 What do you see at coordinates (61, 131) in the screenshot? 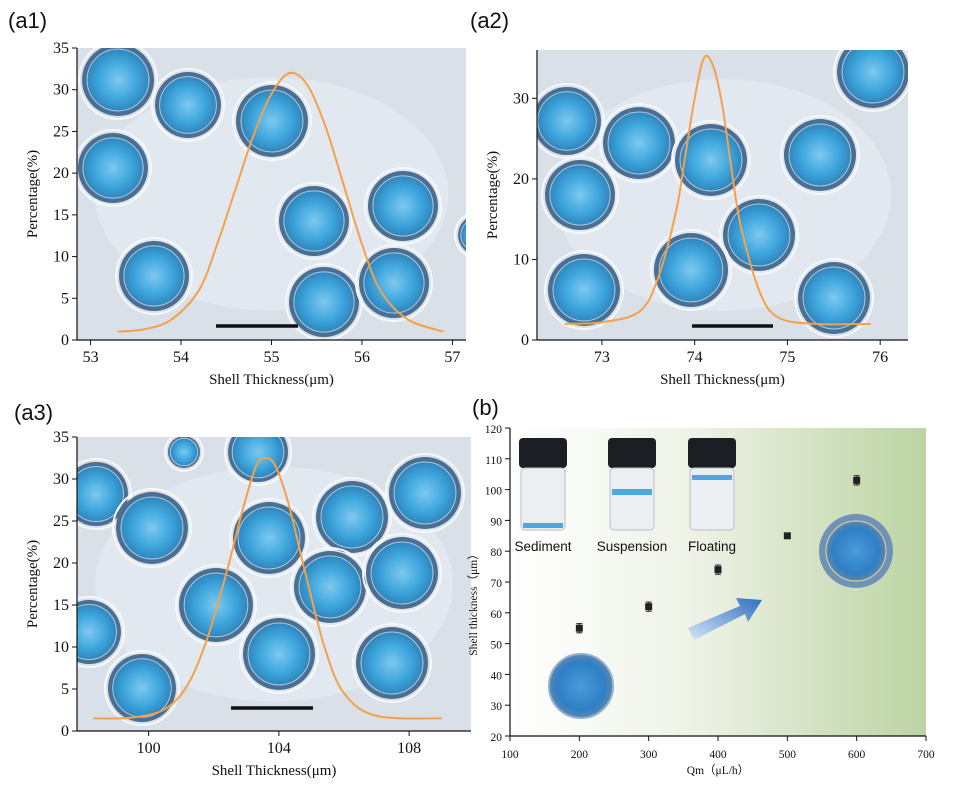
I see `y-tick-label: 25` at bounding box center [61, 131].